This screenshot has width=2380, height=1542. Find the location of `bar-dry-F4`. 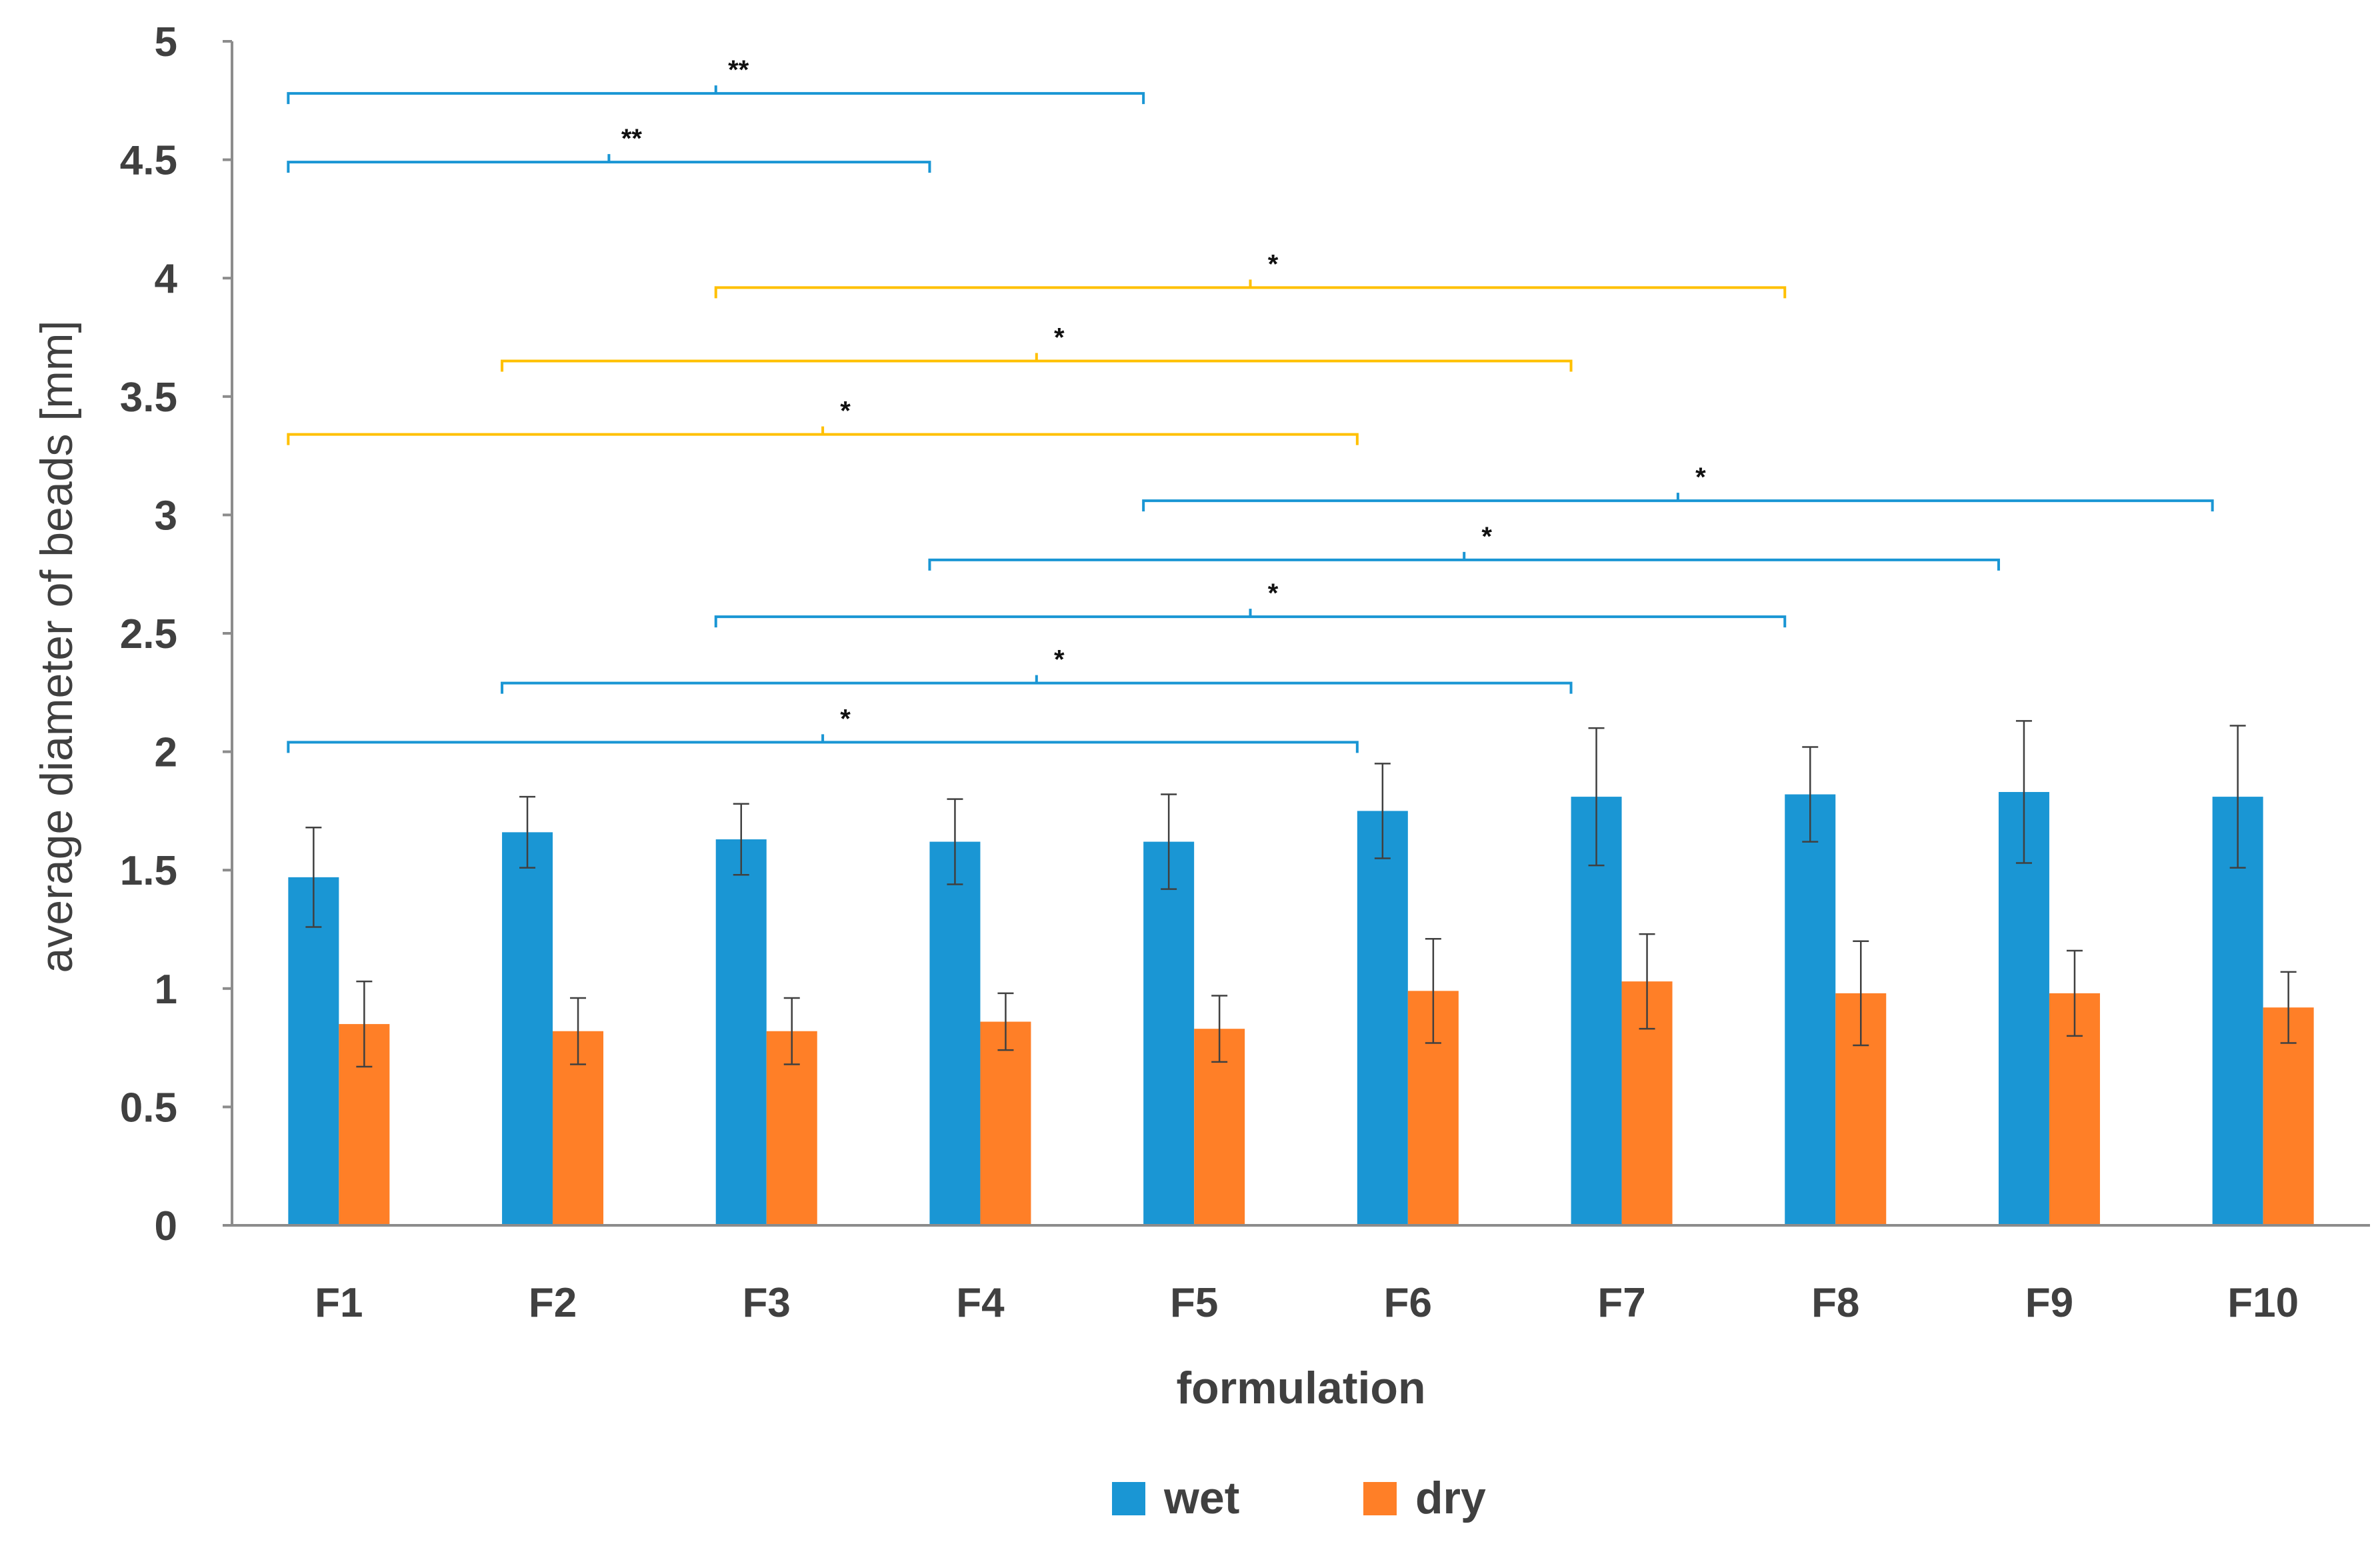

bar-dry-F4 is located at coordinates (1005, 1123).